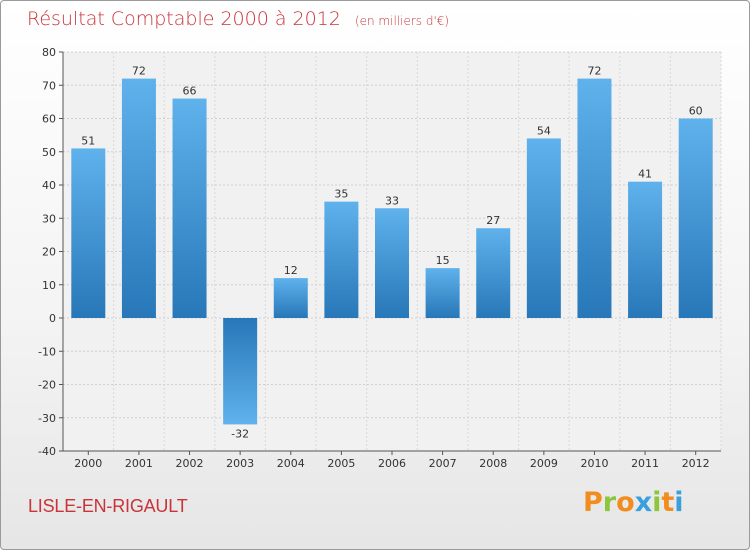 The image size is (750, 550). I want to click on data-label: 35, so click(341, 194).